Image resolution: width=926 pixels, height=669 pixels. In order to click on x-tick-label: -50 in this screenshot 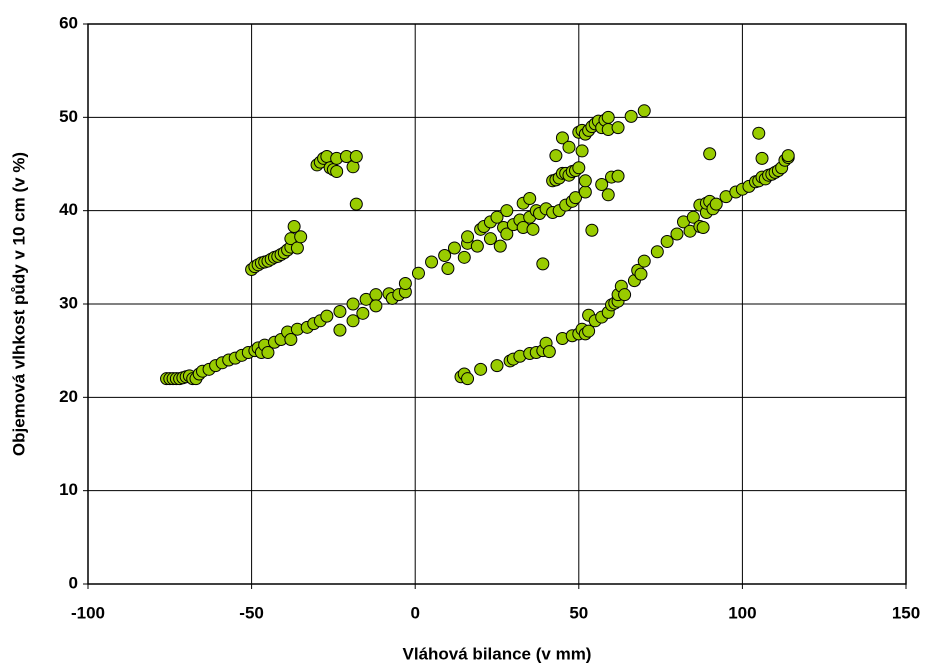, I will do `click(251, 612)`.